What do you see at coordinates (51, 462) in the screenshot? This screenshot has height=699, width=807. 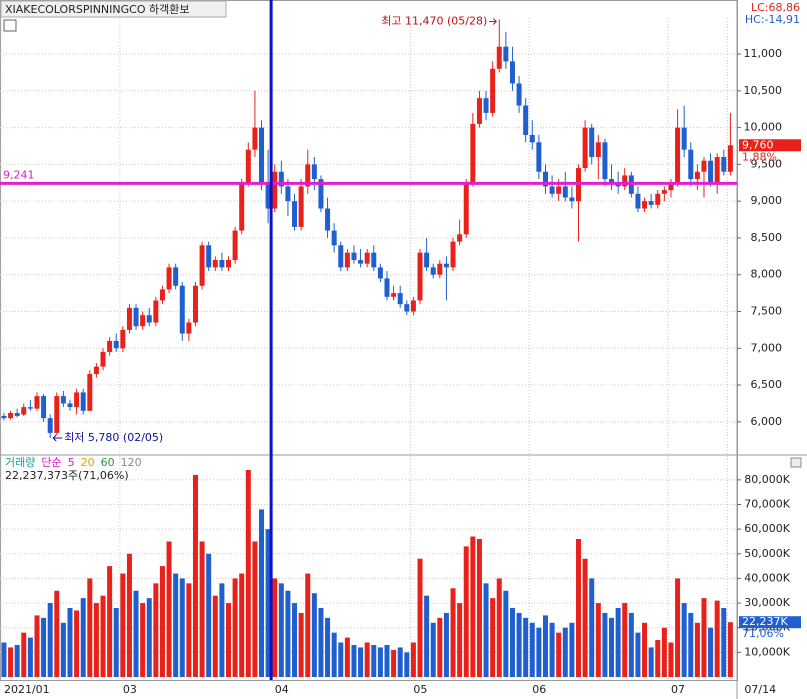 I see `legend-entry: 단순` at bounding box center [51, 462].